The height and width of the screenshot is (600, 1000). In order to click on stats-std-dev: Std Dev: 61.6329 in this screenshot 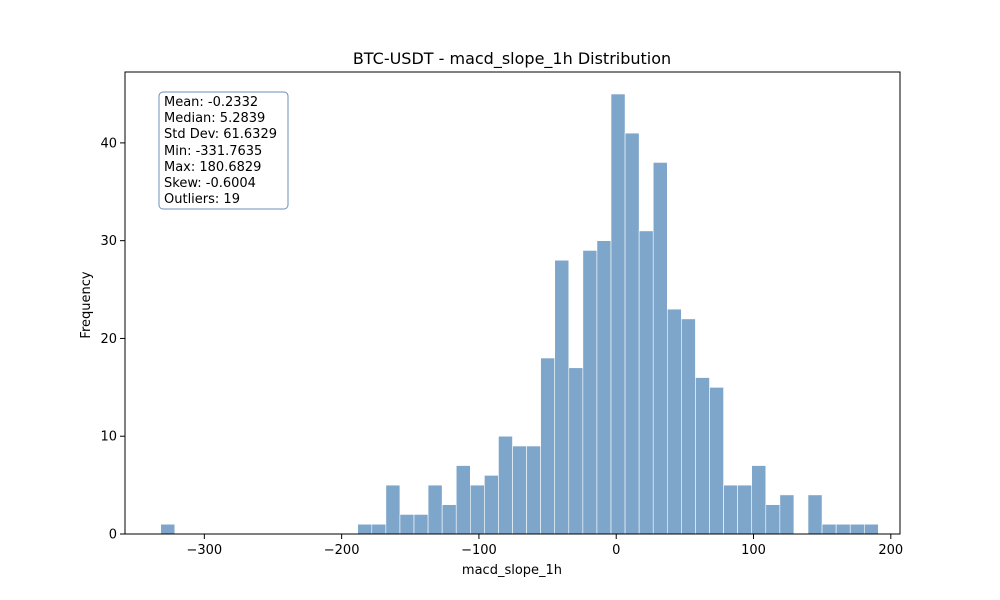, I will do `click(220, 134)`.